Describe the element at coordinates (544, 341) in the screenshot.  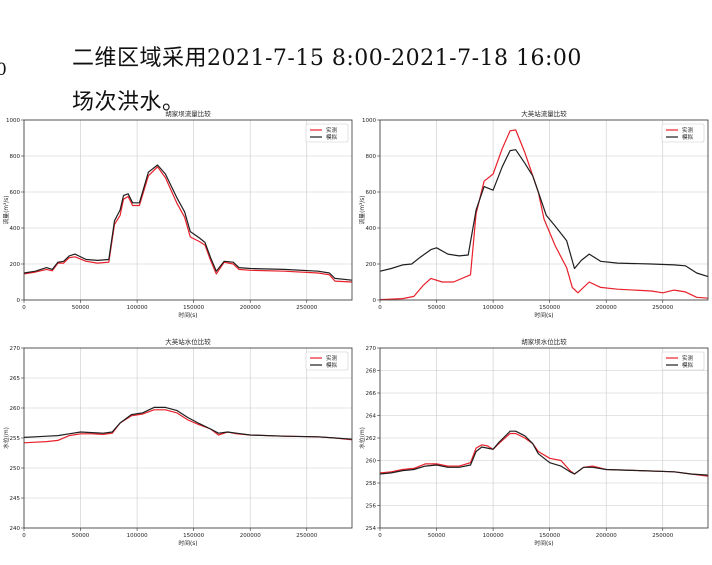
I see `hujiaba-level-title: 胡家坝水位比较` at that location.